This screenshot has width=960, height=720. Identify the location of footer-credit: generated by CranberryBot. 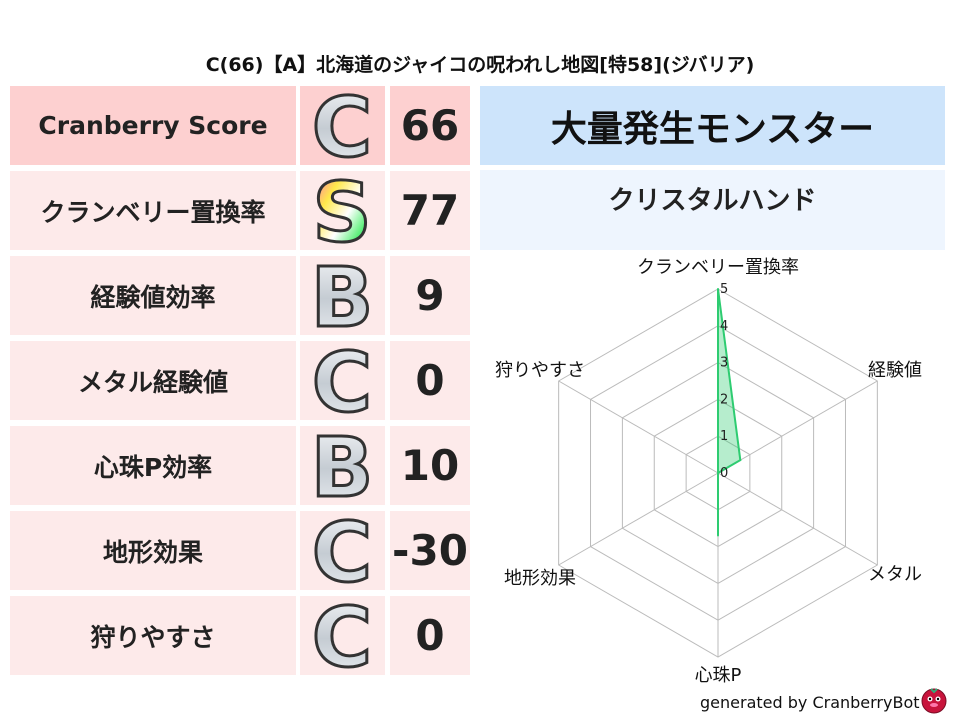
(810, 702).